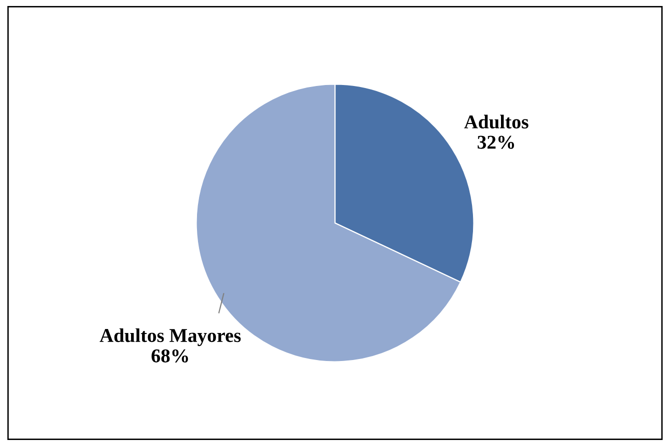  I want to click on slice-label: Adultos Mayores, so click(170, 337).